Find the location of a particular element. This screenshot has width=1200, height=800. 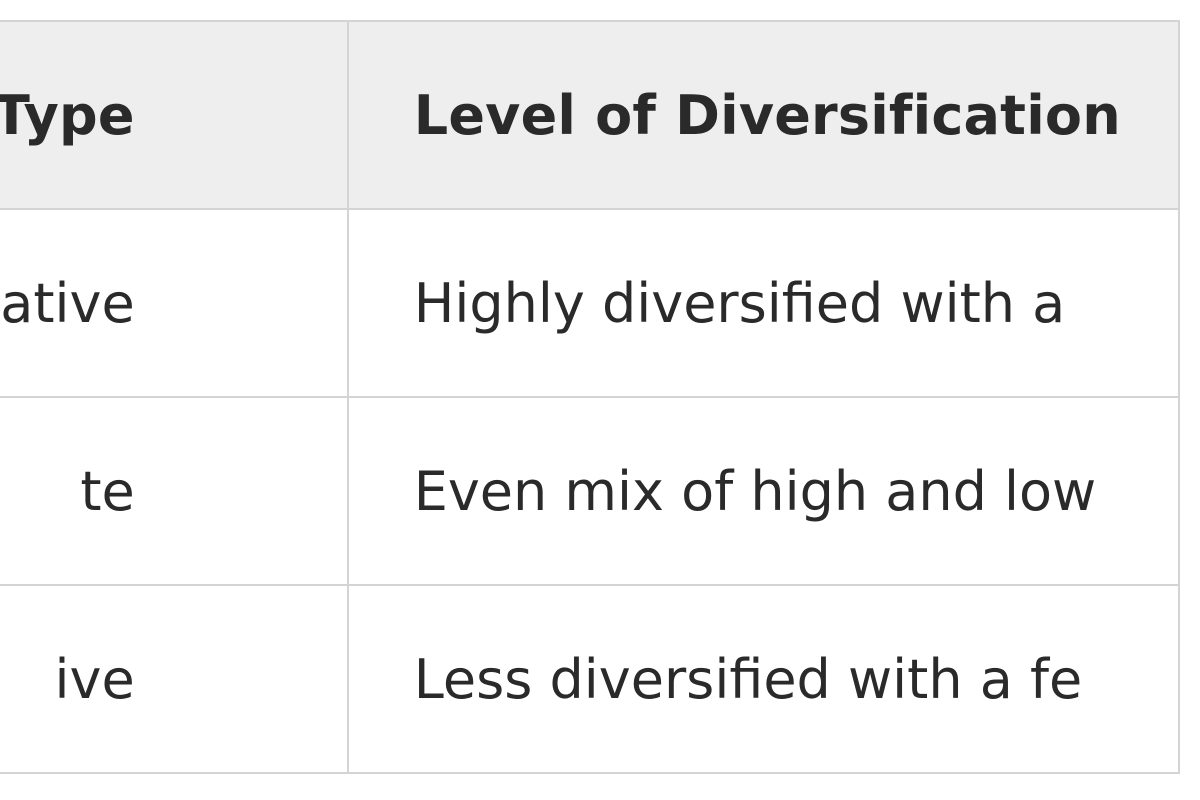

cell-type: ive is located at coordinates (174, 679).